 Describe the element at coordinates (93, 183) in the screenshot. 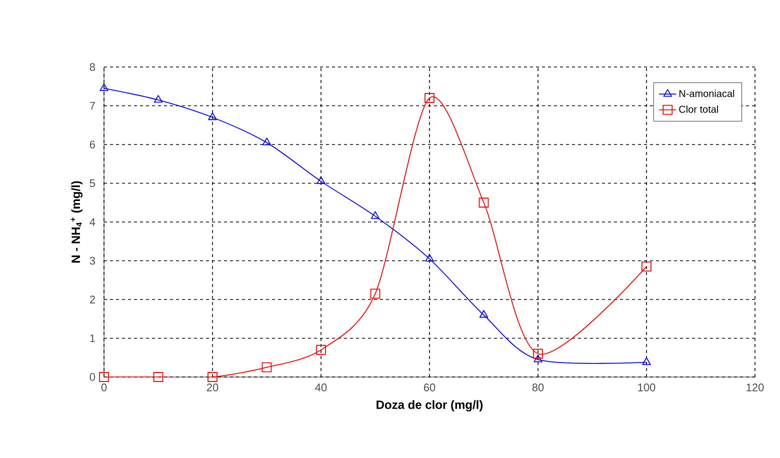

I see `y-tick-label: 5` at that location.